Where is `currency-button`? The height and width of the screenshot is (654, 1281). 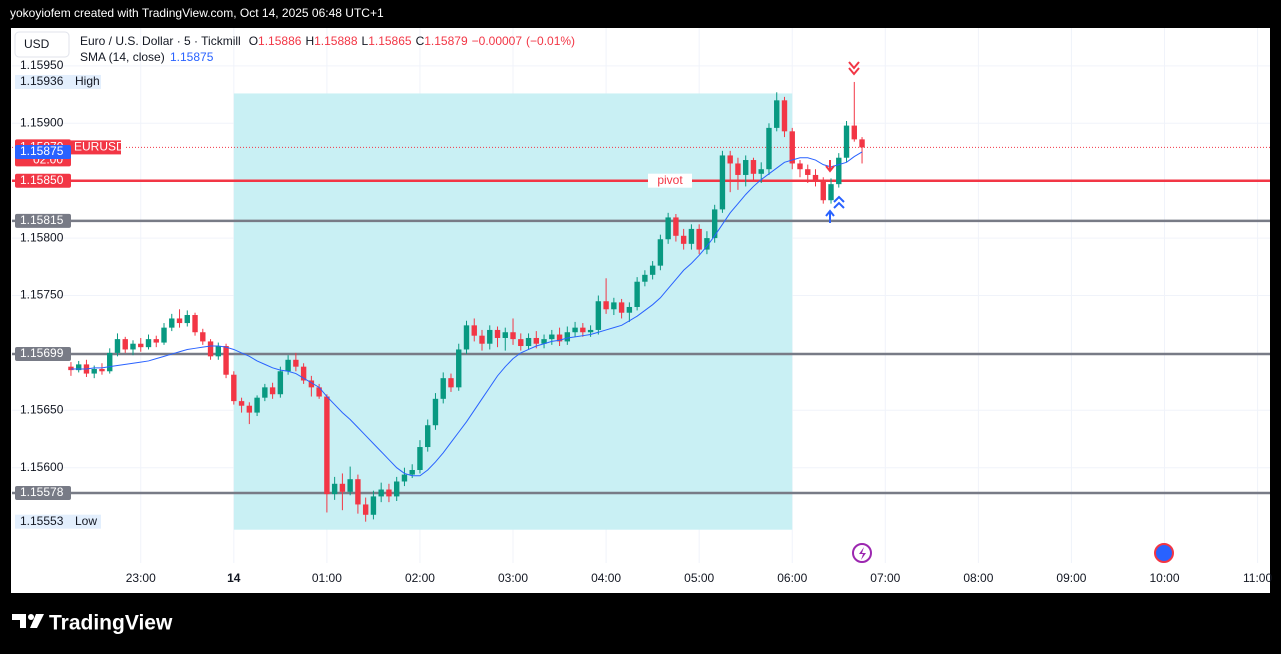 currency-button is located at coordinates (42, 44).